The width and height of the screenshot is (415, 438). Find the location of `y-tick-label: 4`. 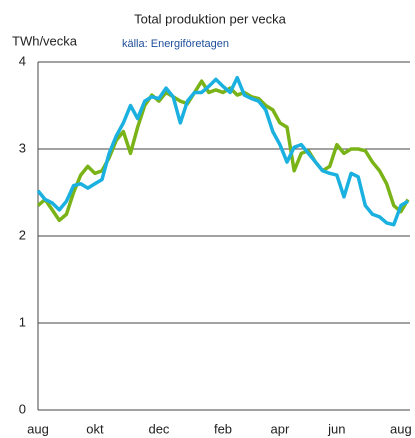

y-tick-label: 4 is located at coordinates (22, 60).